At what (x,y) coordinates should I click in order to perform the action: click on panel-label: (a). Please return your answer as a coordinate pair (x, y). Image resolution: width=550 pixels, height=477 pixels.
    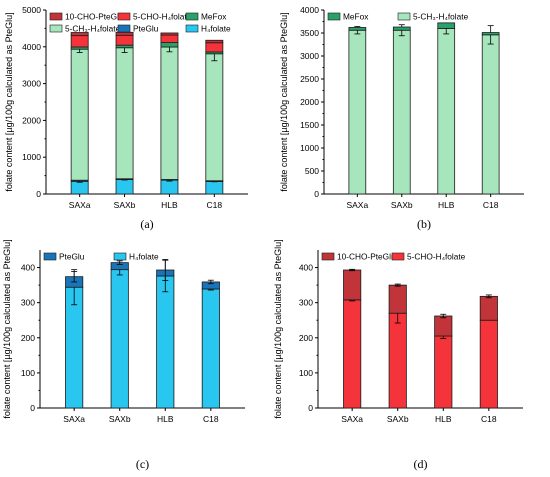
    Looking at the image, I should click on (146, 224).